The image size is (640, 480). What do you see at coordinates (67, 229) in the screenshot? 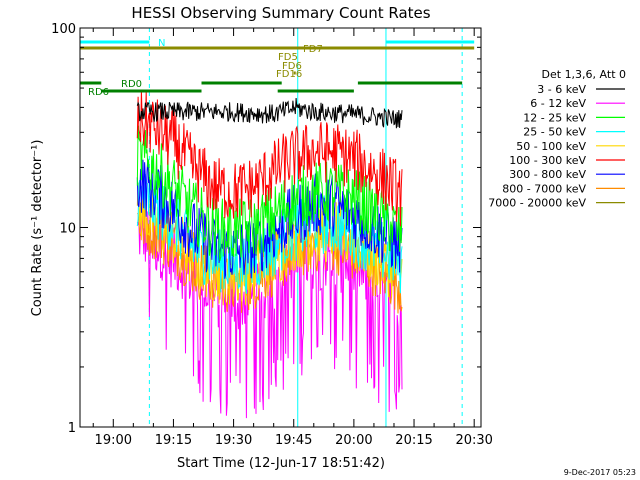
I see `y-tick-label: 10` at bounding box center [67, 229].